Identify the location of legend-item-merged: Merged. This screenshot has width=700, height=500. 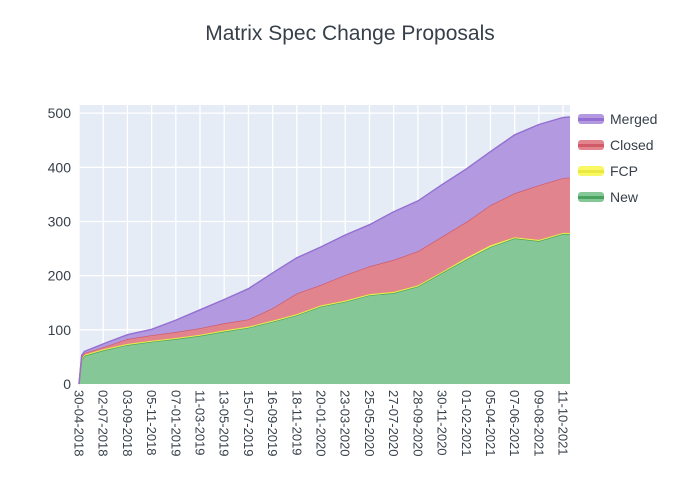
(617, 119).